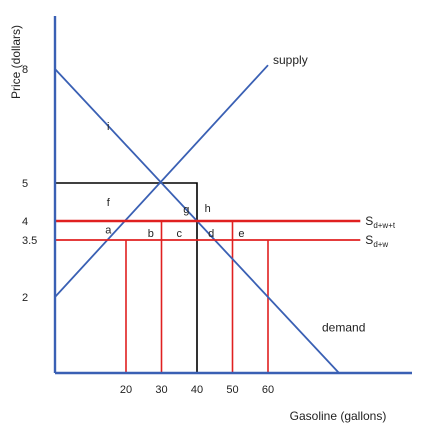 The image size is (432, 434). Describe the element at coordinates (29, 241) in the screenshot. I see `y-tick-label: 3.5` at that location.